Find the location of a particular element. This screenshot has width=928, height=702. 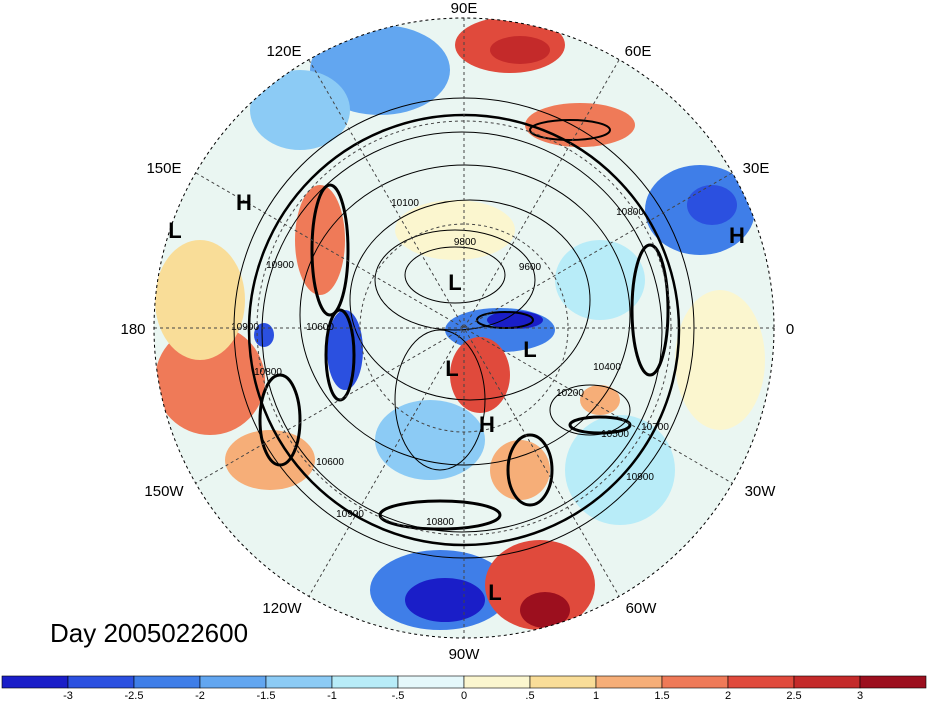

longitude-label: 120E is located at coordinates (283, 51).